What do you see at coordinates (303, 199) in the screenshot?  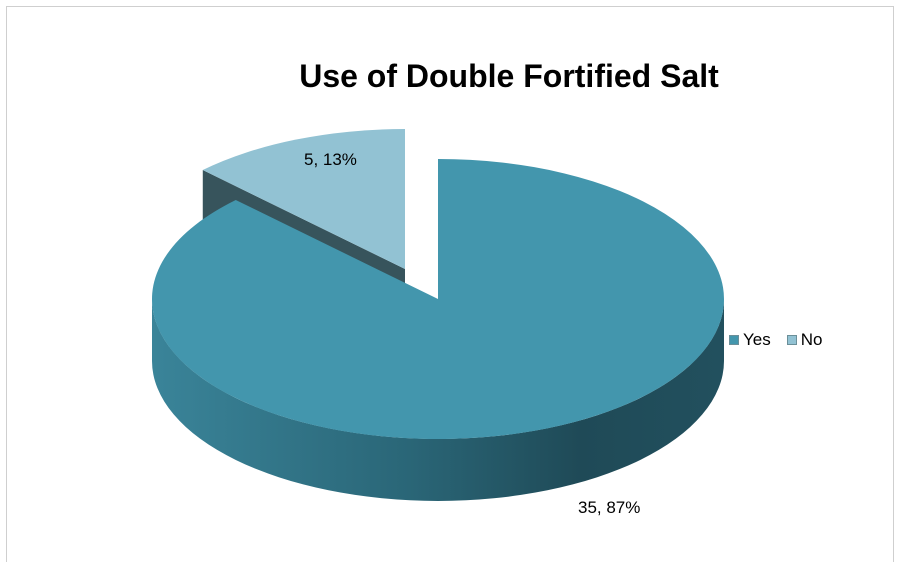 I see `slice-no` at bounding box center [303, 199].